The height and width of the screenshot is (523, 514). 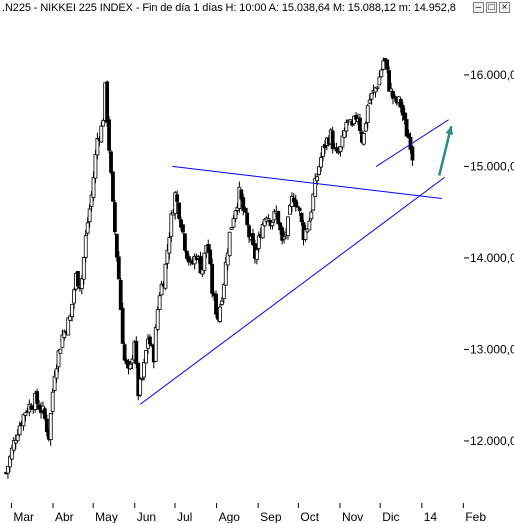 I want to click on x-tick-label: May, so click(x=106, y=516).